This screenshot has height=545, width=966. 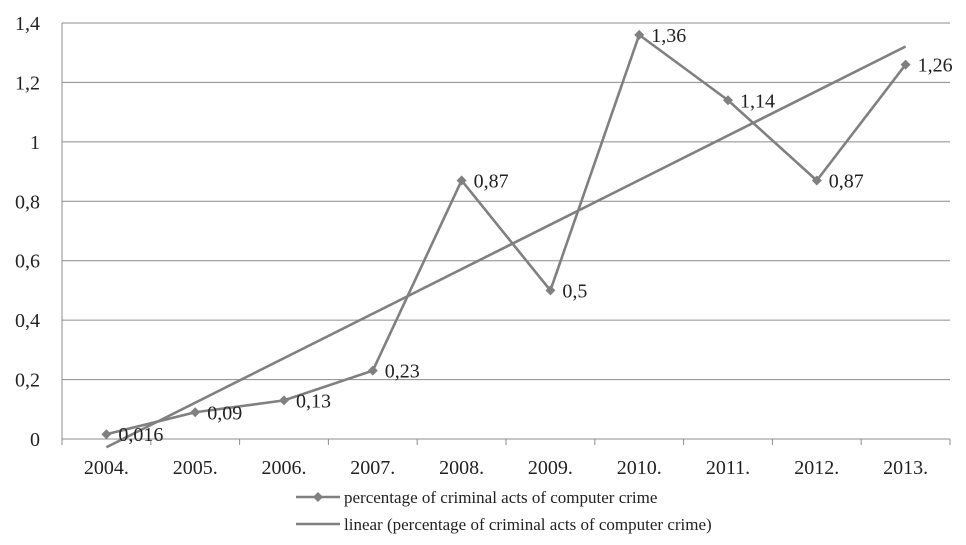 I want to click on y-tick-label: 1, so click(x=35, y=143).